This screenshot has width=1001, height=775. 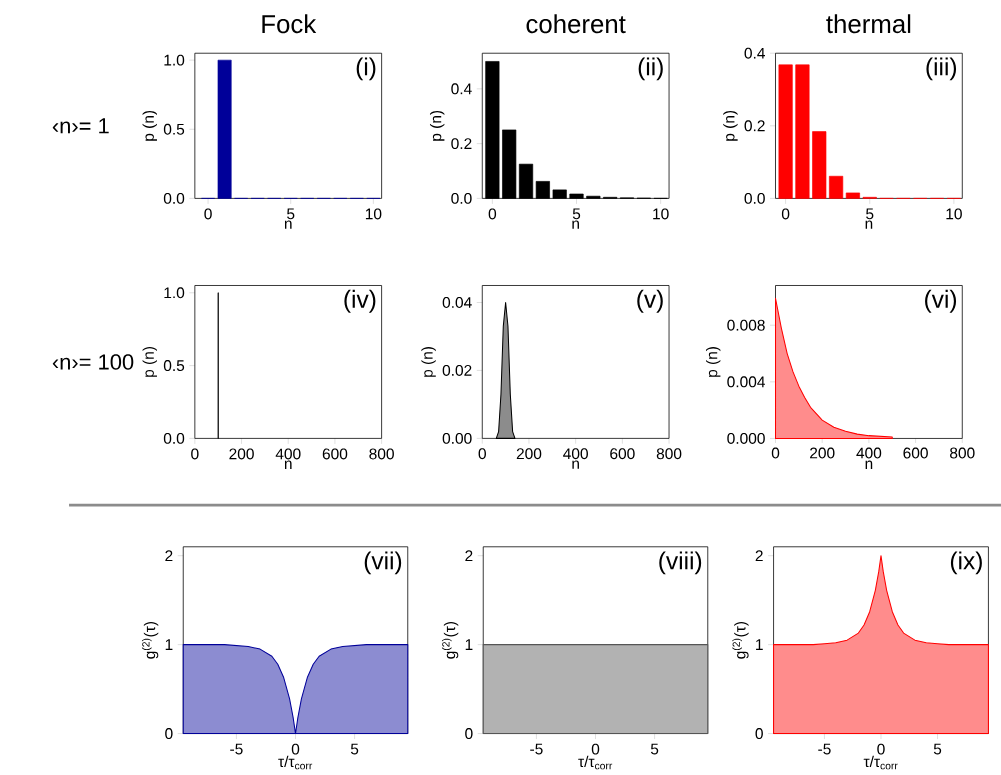 I want to click on text: ‹n›= 1, so click(x=80, y=126).